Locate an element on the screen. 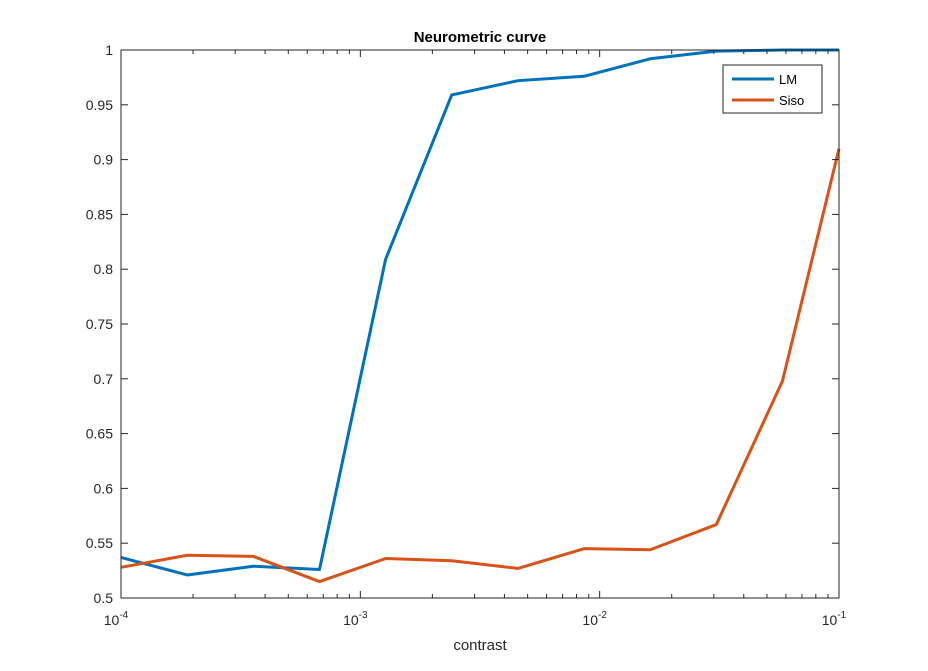 The height and width of the screenshot is (671, 928). y-tick-label: 0.95 is located at coordinates (99, 105).